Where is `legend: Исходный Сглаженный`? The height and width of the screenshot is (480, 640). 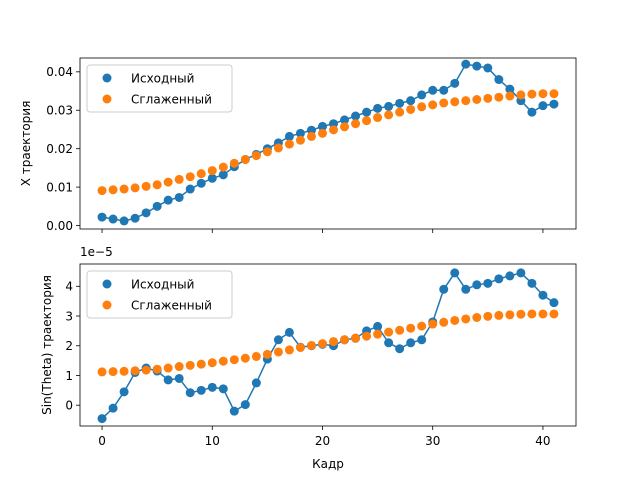
legend: Исходный Сглаженный is located at coordinates (159, 88).